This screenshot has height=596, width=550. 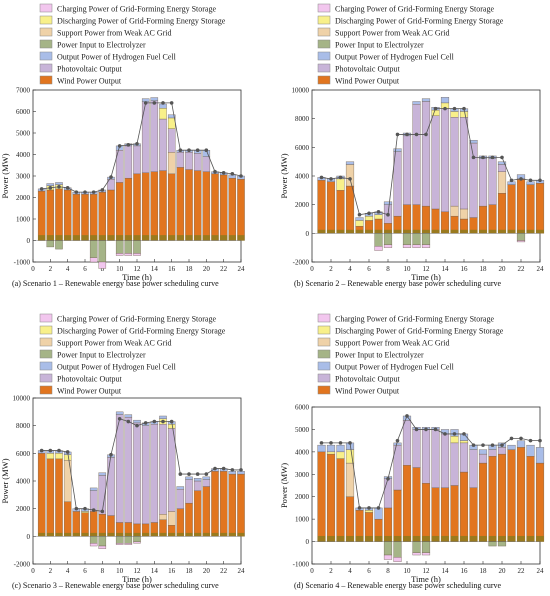 What do you see at coordinates (302, 475) in the screenshot?
I see `y-tick-label: 3000` at bounding box center [302, 475].